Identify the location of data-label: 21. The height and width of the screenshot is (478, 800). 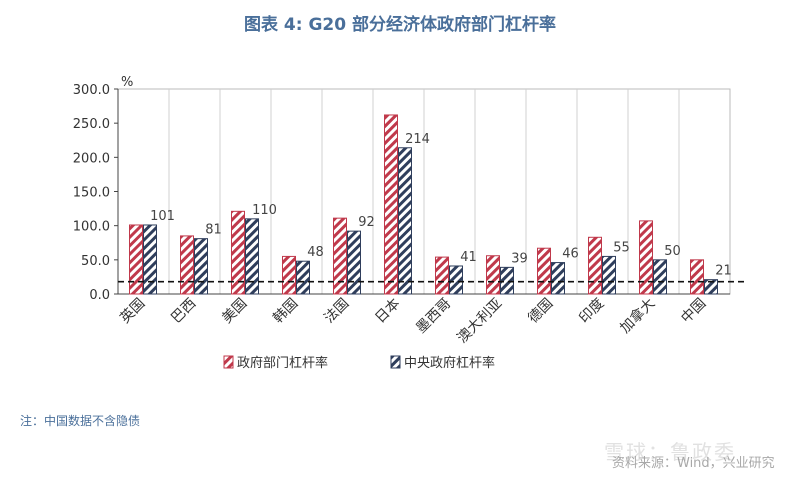
(723, 271).